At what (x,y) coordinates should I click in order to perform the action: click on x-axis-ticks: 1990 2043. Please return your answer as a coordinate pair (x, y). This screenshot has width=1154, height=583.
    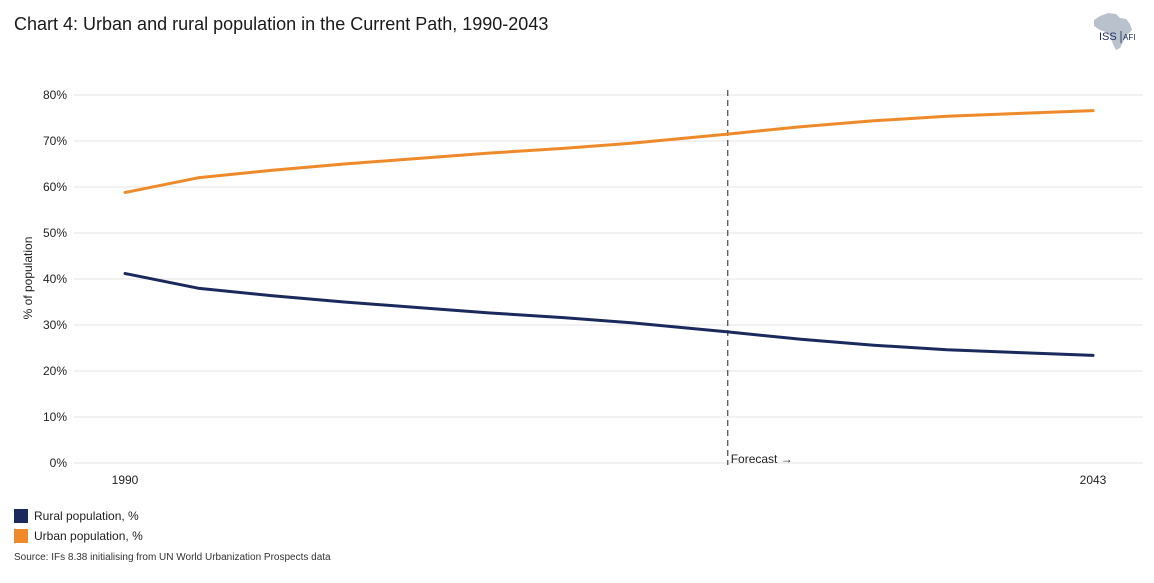
    Looking at the image, I should click on (609, 480).